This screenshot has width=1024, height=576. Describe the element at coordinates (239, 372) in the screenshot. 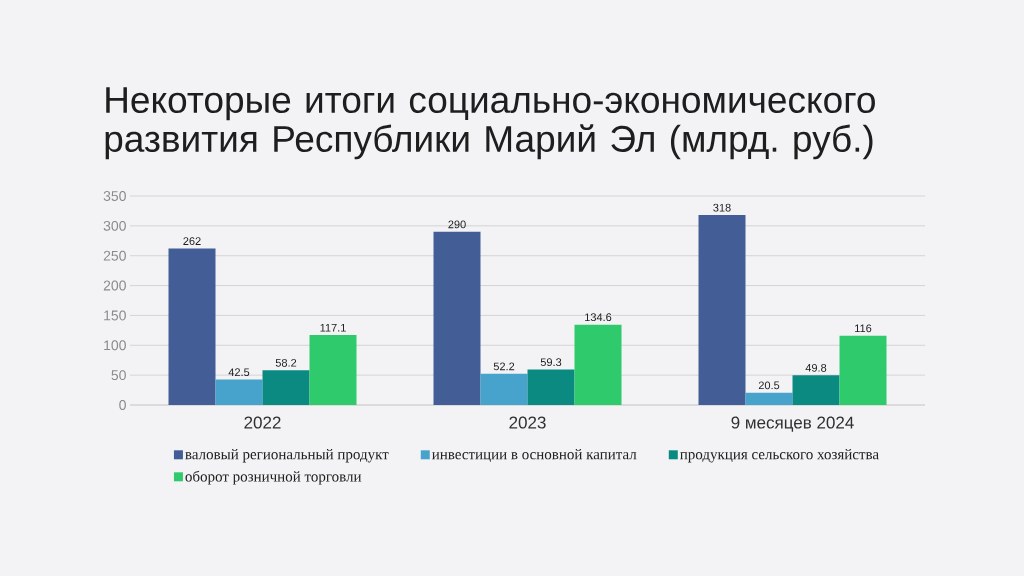

I see `data-label: 42.5` at that location.